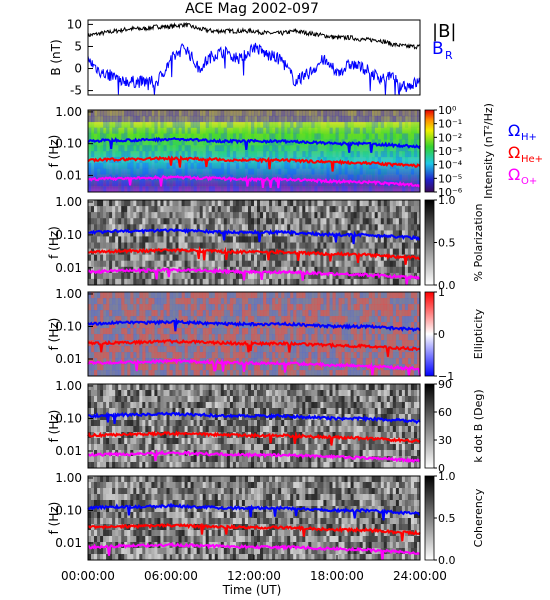 The image size is (550, 600). I want to click on colorbar-coherency, so click(429, 518).